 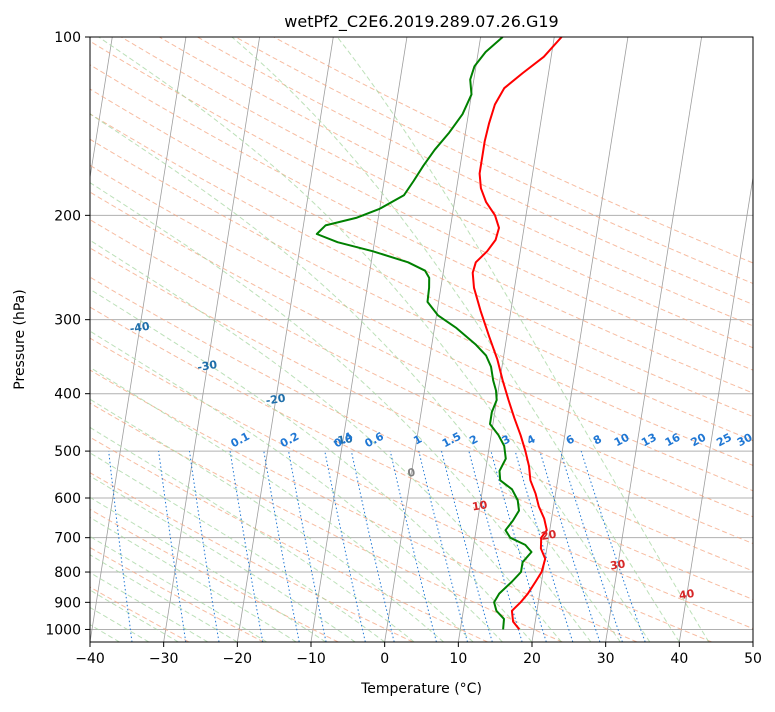 I want to click on x-tick-label: −30, so click(x=164, y=659).